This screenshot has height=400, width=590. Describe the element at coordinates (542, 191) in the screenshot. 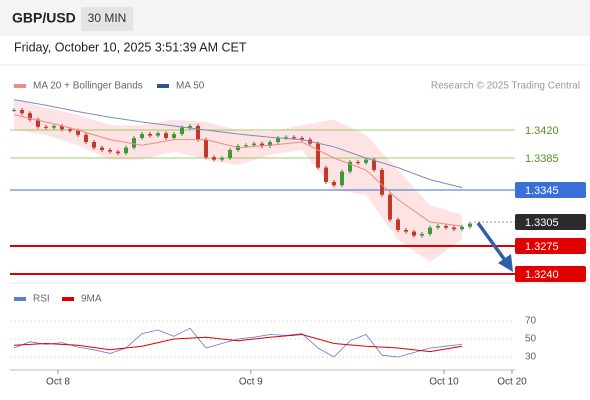

I see `level-label: 1.3345` at that location.